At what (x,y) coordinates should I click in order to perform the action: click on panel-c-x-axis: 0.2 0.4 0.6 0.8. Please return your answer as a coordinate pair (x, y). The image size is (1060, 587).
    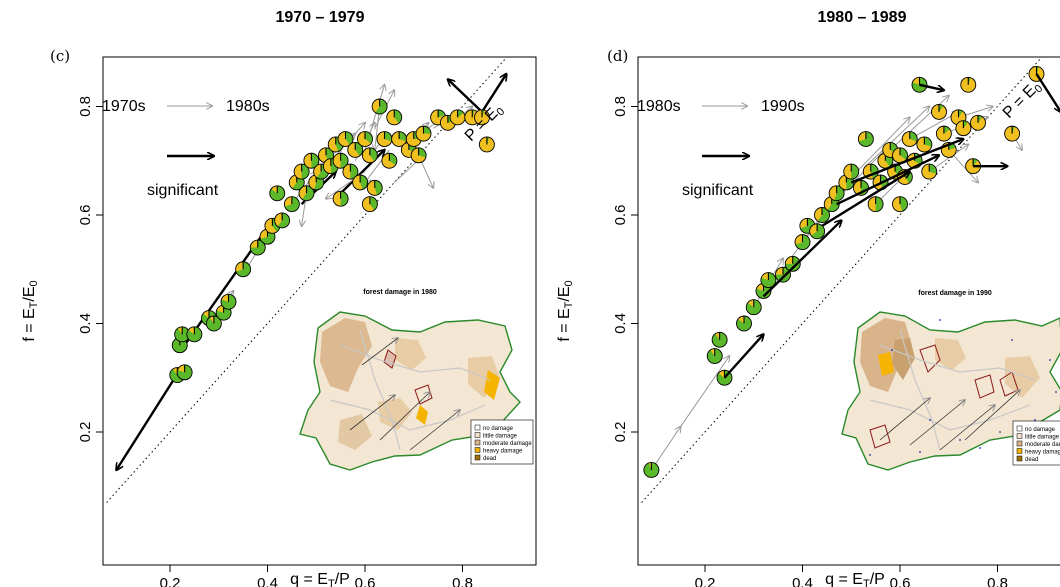
    Looking at the image, I should click on (316, 576).